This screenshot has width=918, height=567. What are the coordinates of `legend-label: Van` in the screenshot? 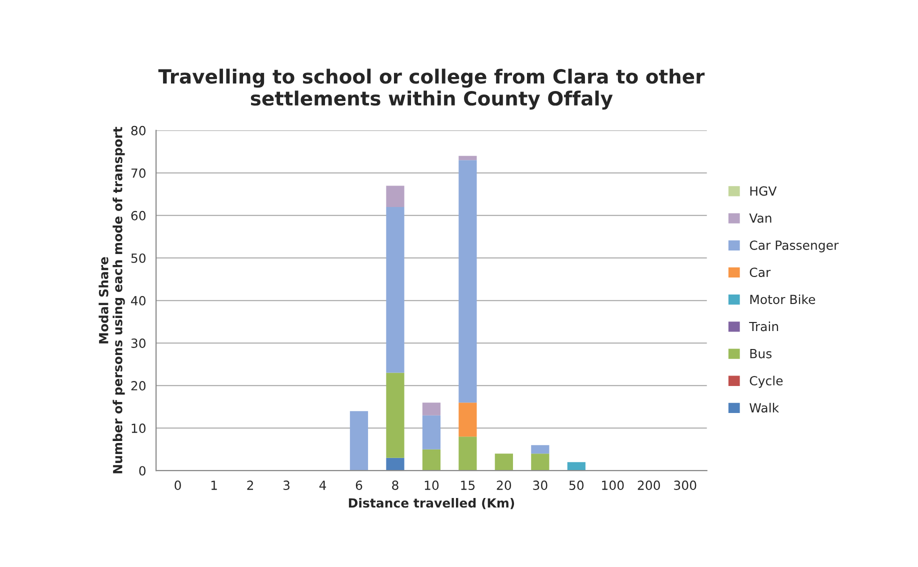 It's located at (760, 218).